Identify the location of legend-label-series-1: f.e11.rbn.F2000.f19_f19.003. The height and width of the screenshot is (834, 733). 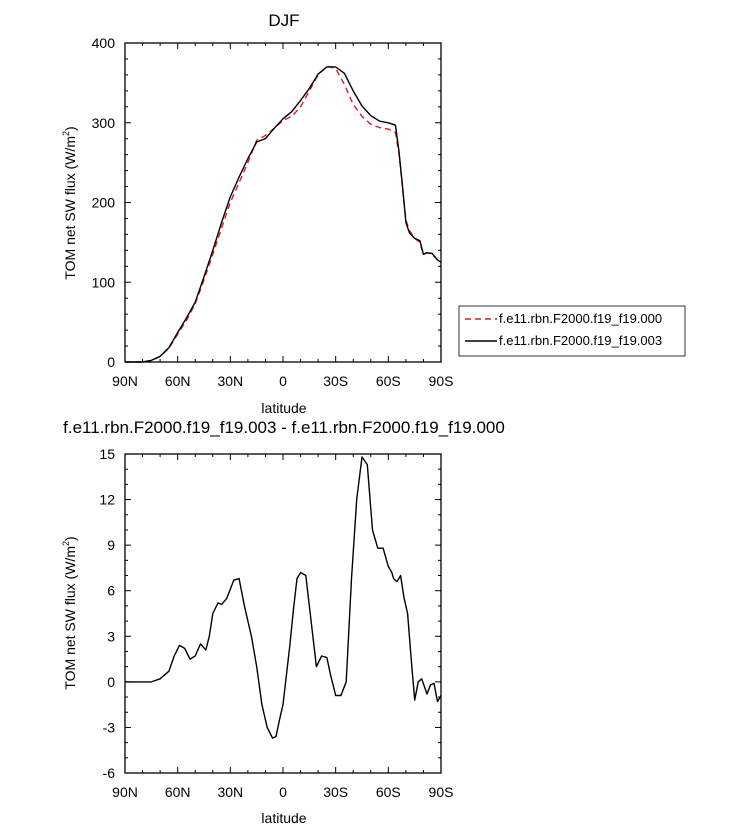
(580, 340).